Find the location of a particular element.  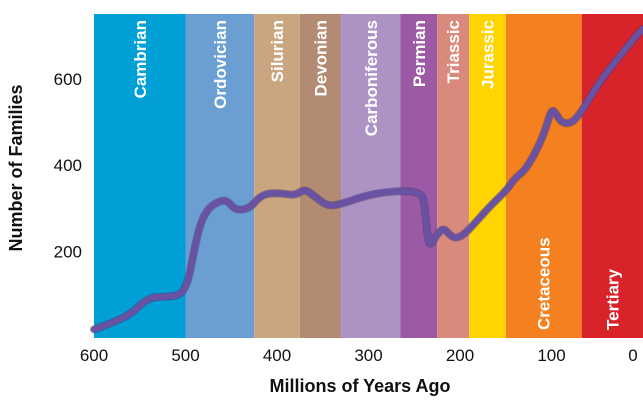

y-axis-title: Number of Families is located at coordinates (16, 167).